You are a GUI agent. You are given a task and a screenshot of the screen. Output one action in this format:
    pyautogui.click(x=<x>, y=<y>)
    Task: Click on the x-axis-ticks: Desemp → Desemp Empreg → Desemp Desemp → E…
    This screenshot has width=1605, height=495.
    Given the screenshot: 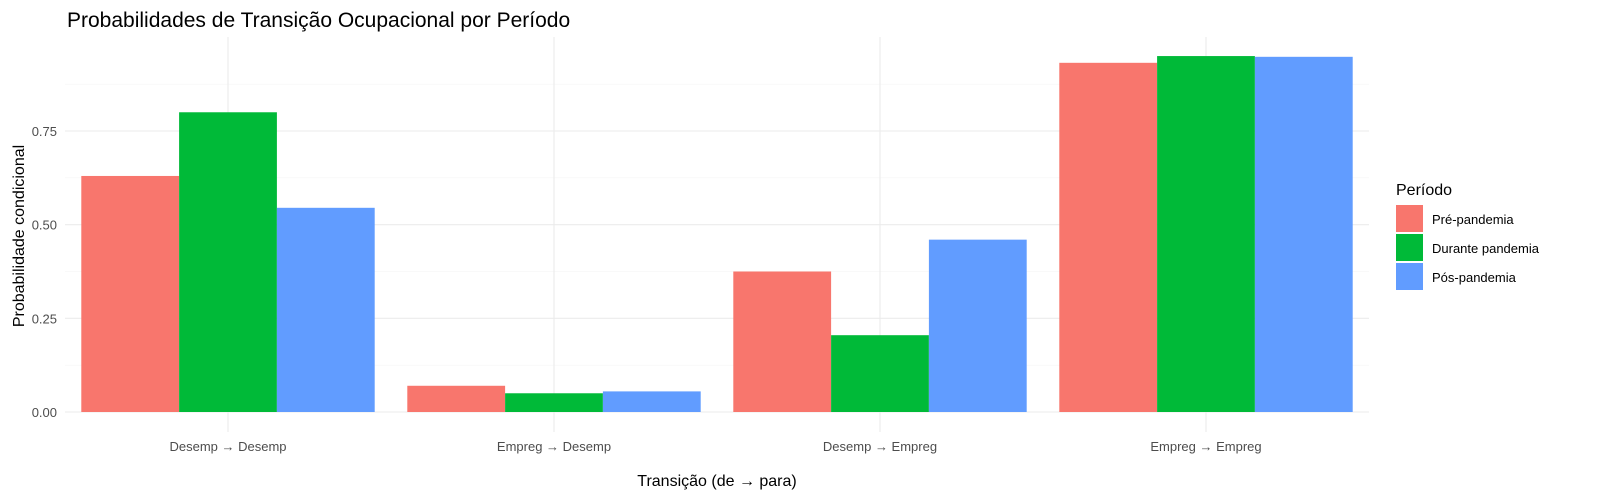 What is the action you would take?
    pyautogui.click(x=715, y=446)
    